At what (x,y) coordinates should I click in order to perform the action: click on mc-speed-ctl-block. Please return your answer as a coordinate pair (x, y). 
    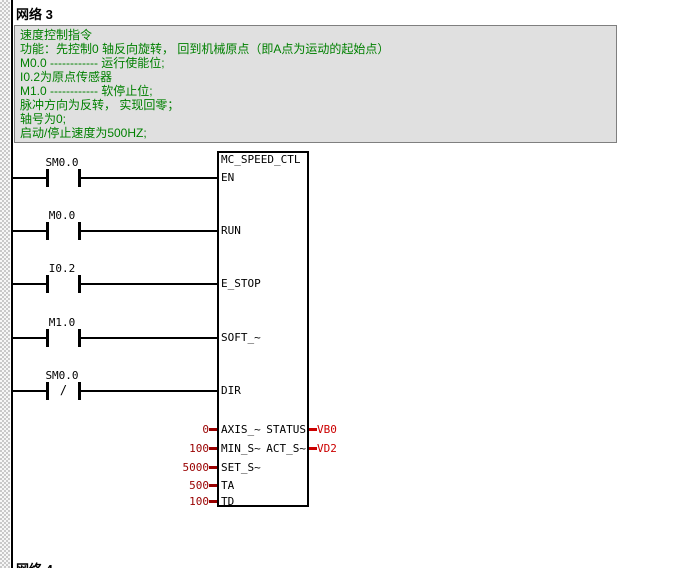
    Looking at the image, I should click on (263, 329).